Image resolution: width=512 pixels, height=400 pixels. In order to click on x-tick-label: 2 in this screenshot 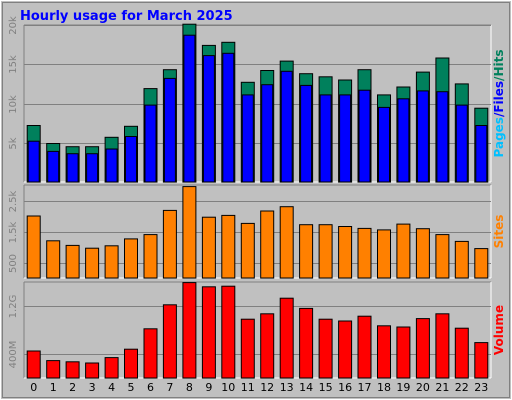, I will do `click(72, 387)`.